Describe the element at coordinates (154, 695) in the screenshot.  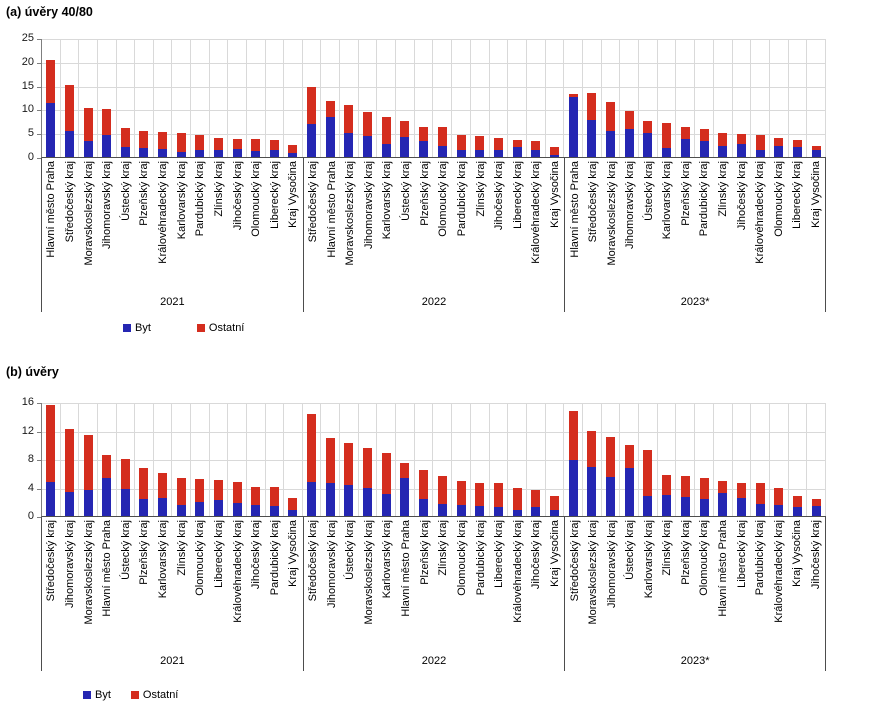
I see `legend-item: Ostatní` at that location.